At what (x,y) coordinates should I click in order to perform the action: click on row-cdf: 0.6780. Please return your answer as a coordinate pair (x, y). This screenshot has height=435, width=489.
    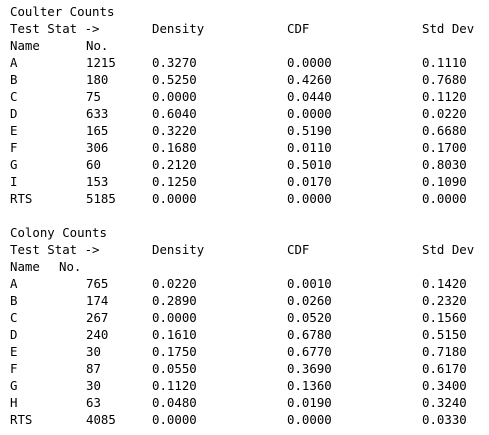
    Looking at the image, I should click on (309, 334).